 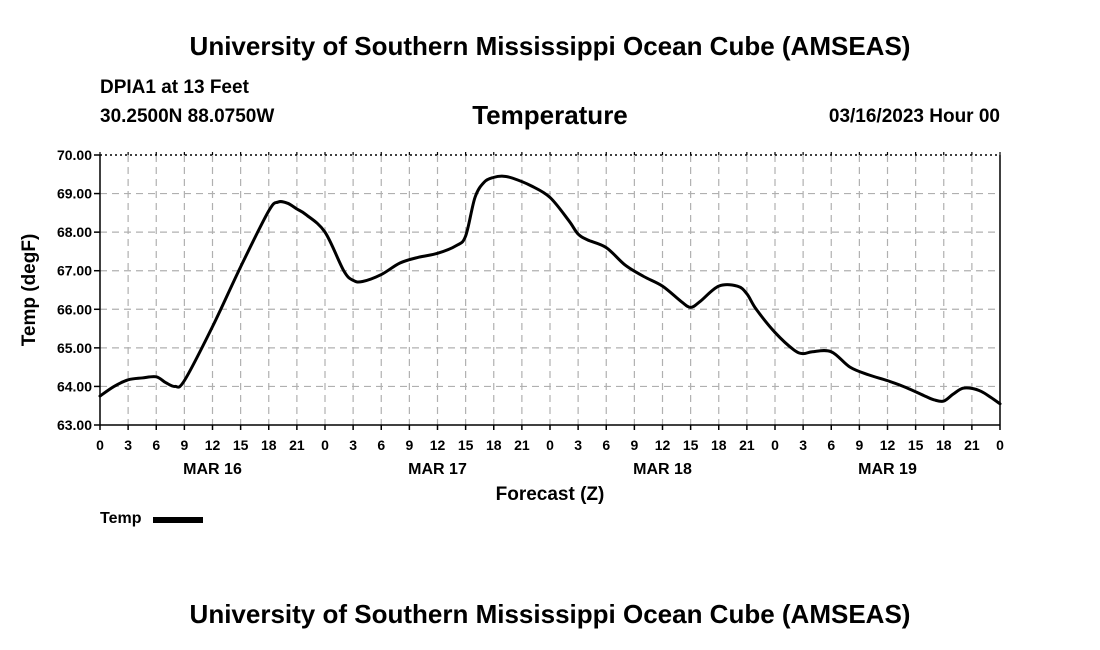 I want to click on y-tick-label: 70.00, so click(x=74, y=155).